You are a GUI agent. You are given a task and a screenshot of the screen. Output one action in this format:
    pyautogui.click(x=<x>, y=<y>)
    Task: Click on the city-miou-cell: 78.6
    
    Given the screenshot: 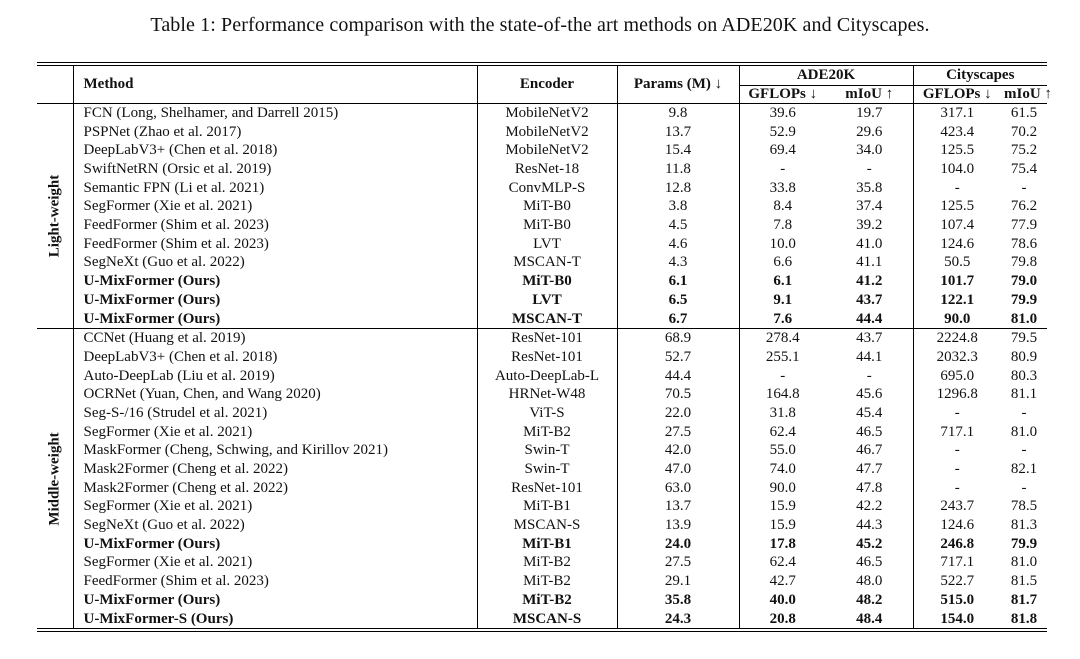 What is the action you would take?
    pyautogui.click(x=1024, y=243)
    